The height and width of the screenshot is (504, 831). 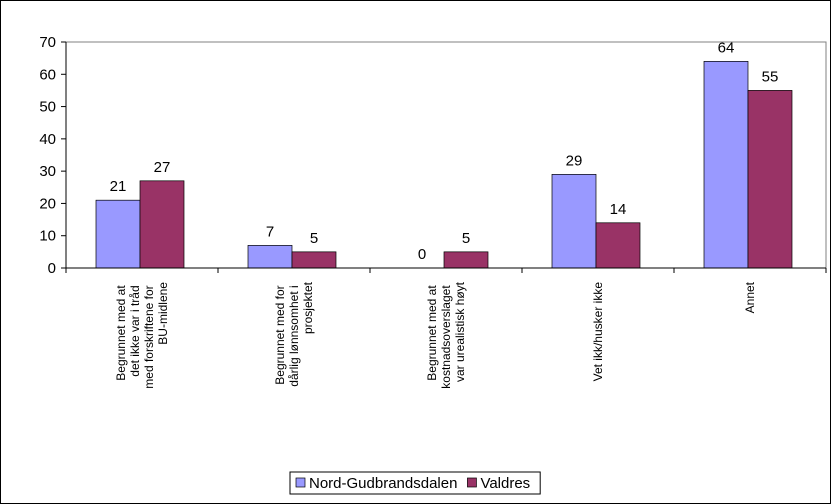 What do you see at coordinates (47, 139) in the screenshot?
I see `y-tick-label: 40` at bounding box center [47, 139].